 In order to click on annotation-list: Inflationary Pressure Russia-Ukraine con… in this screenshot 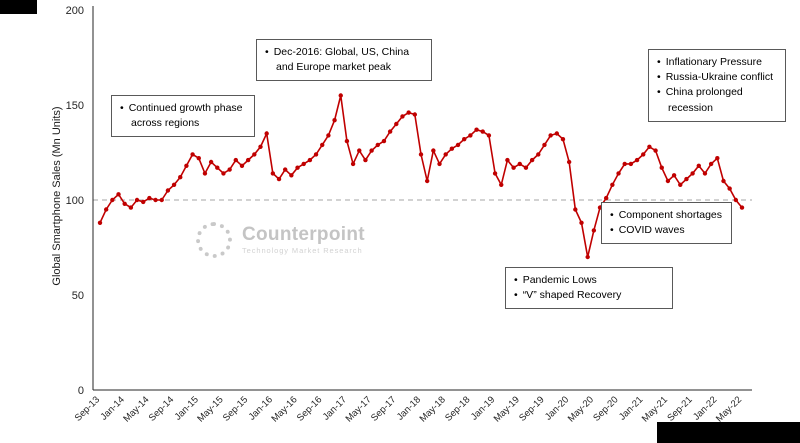, I will do `click(717, 85)`.